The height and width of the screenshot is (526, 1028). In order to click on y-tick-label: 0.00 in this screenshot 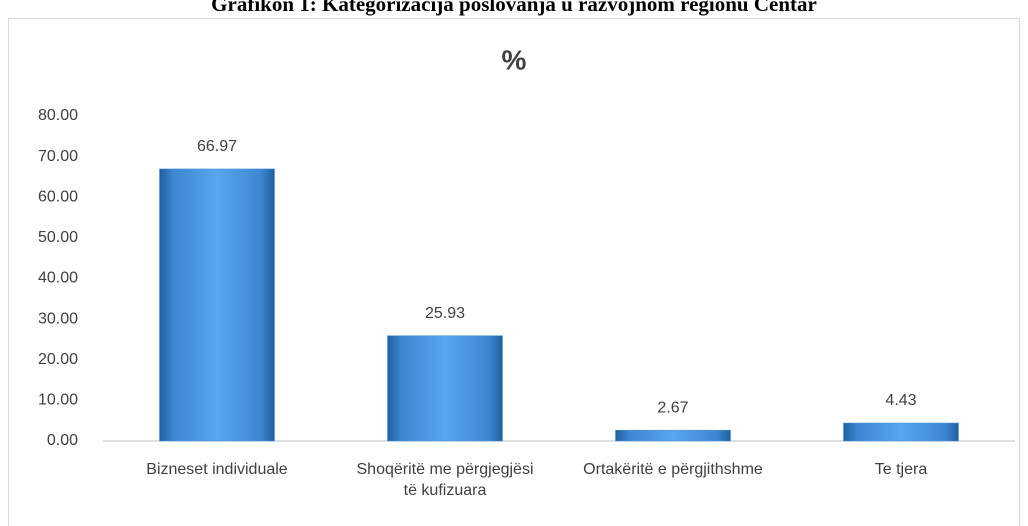, I will do `click(62, 440)`.